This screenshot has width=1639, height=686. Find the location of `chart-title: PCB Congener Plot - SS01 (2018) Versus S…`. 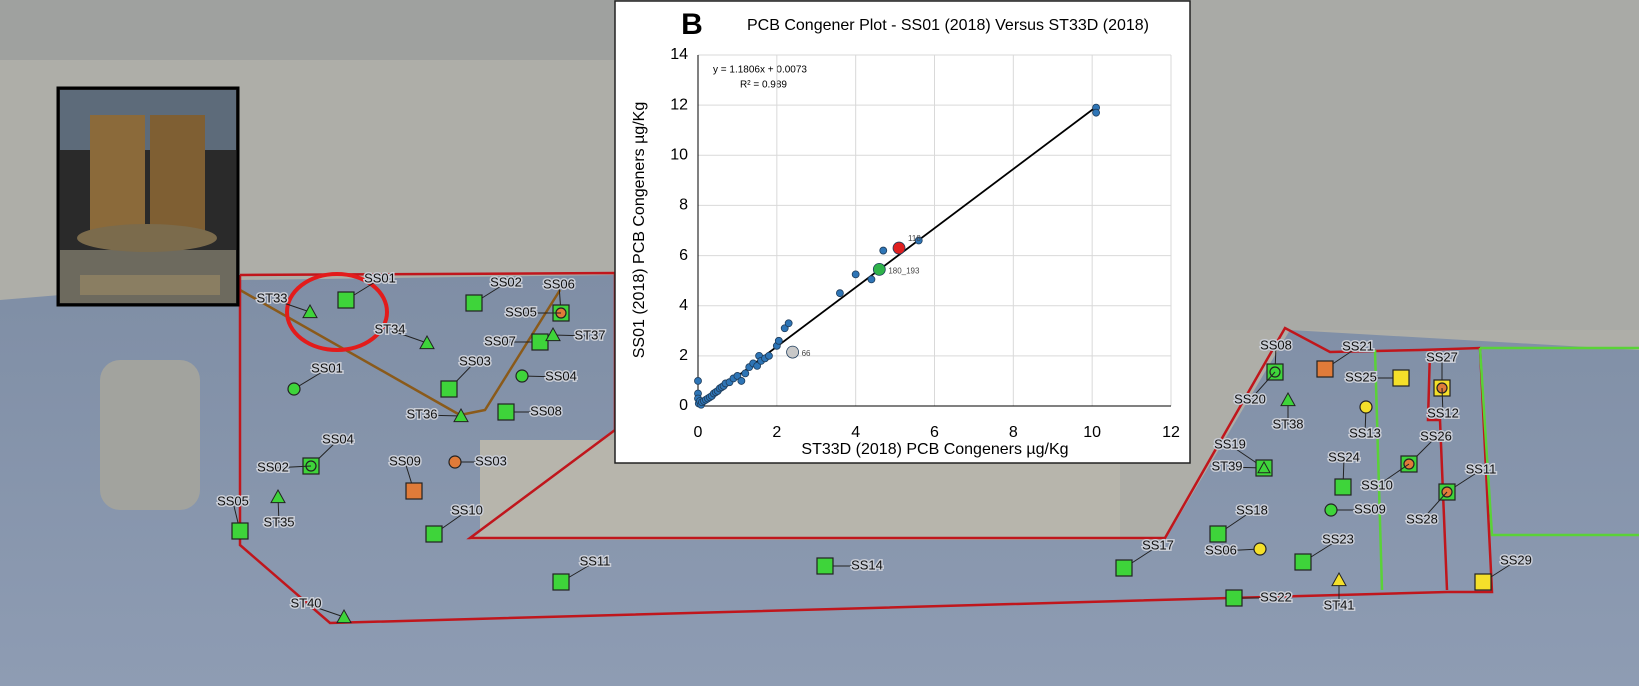

chart-title: PCB Congener Plot - SS01 (2018) Versus S… is located at coordinates (948, 25).